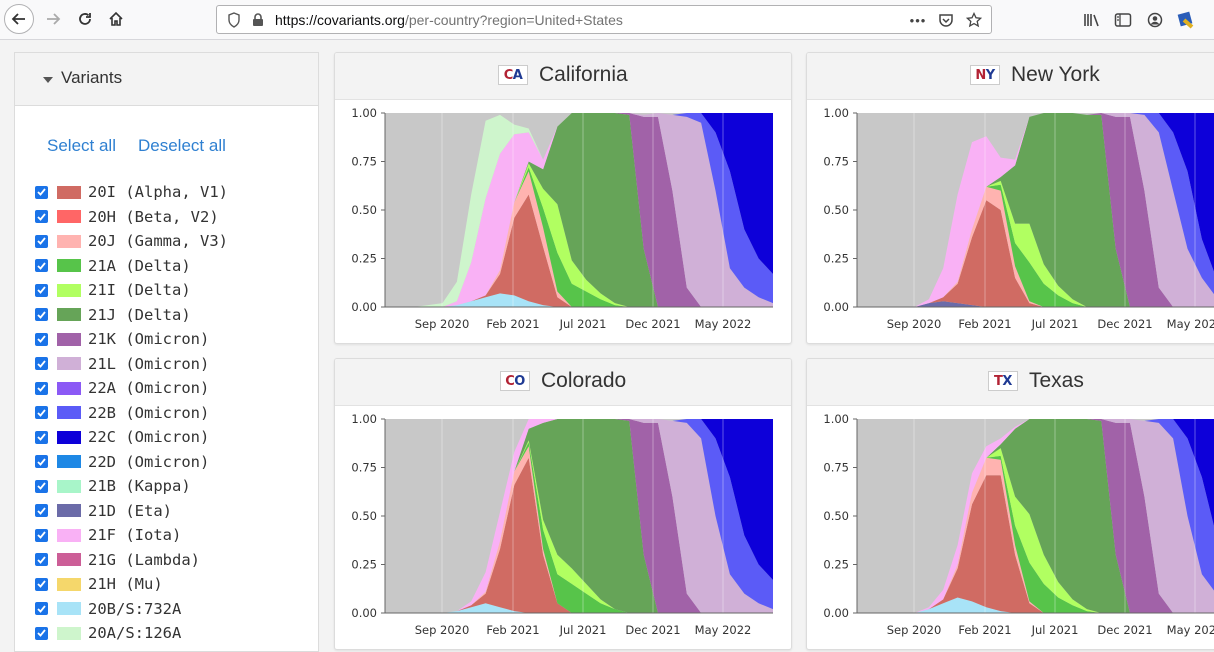  I want to click on caret-down-icon, so click(48, 80).